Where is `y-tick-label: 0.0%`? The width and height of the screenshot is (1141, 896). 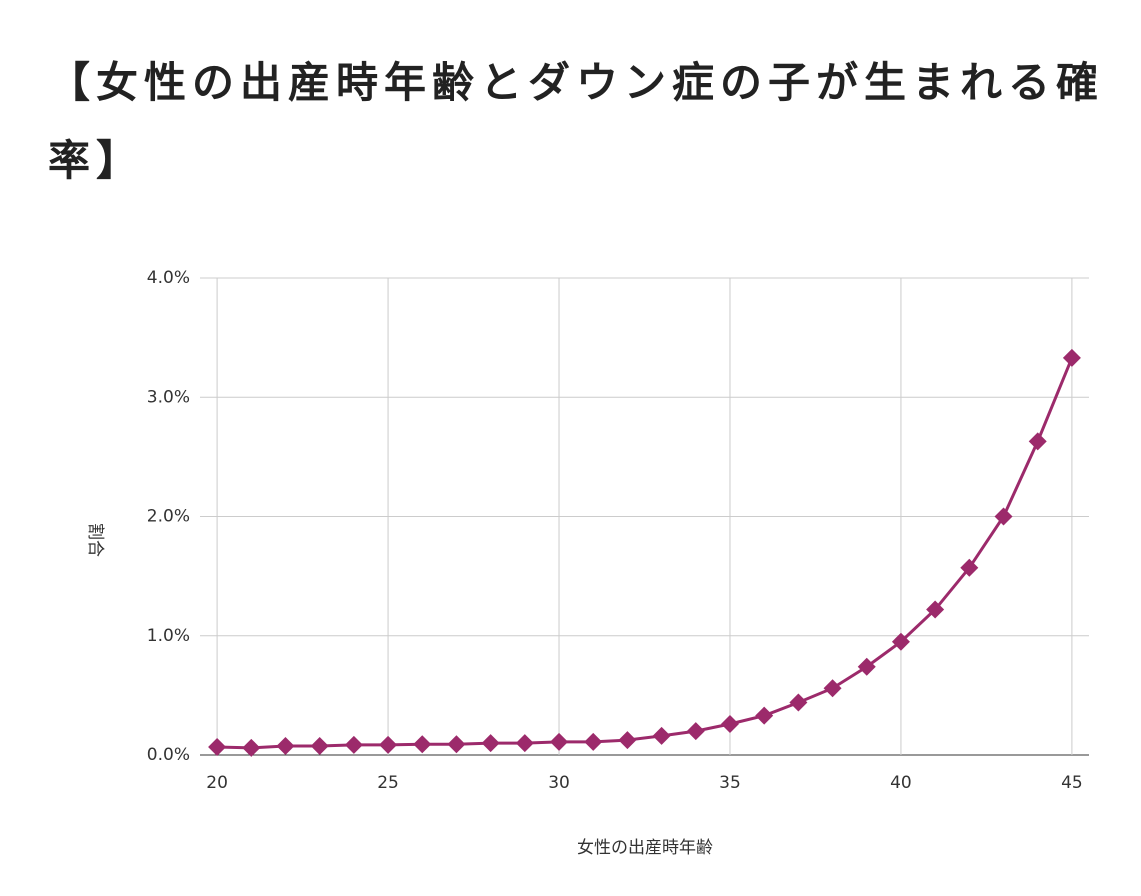 y-tick-label: 0.0% is located at coordinates (168, 755).